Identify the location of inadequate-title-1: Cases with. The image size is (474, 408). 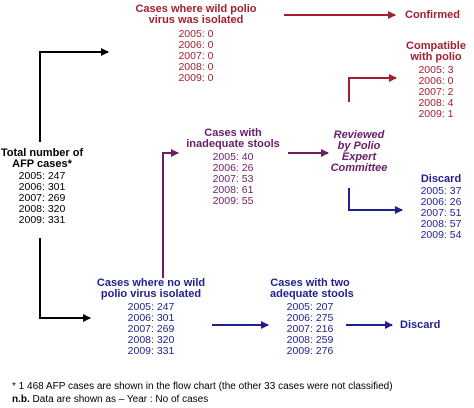
(233, 133).